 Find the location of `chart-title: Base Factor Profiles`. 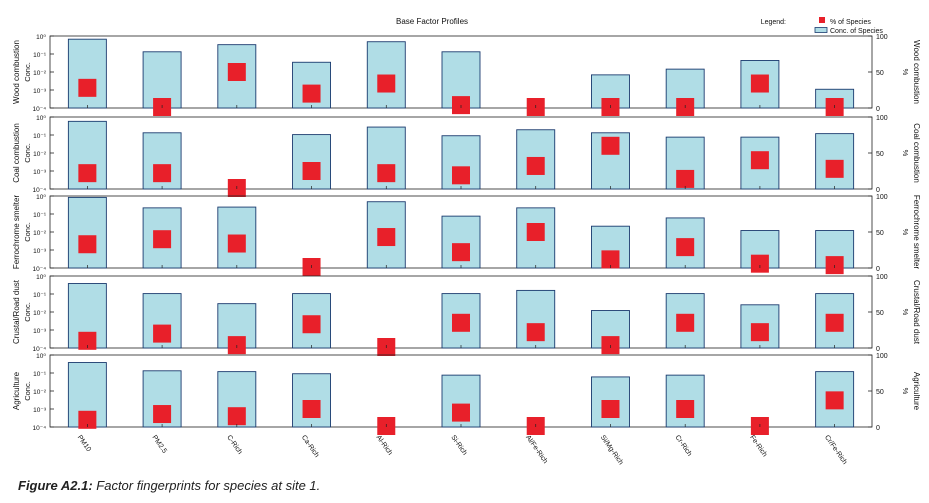

chart-title: Base Factor Profiles is located at coordinates (432, 21).